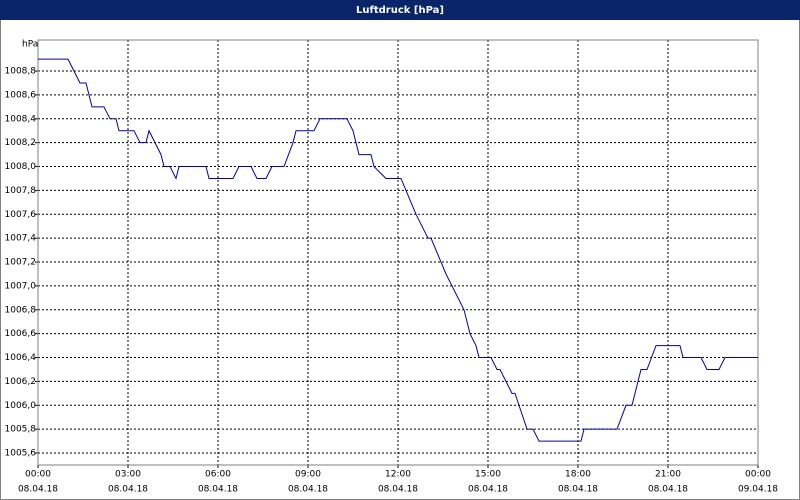 This screenshot has height=500, width=800. I want to click on x-tick-label: 18:00, so click(578, 475).